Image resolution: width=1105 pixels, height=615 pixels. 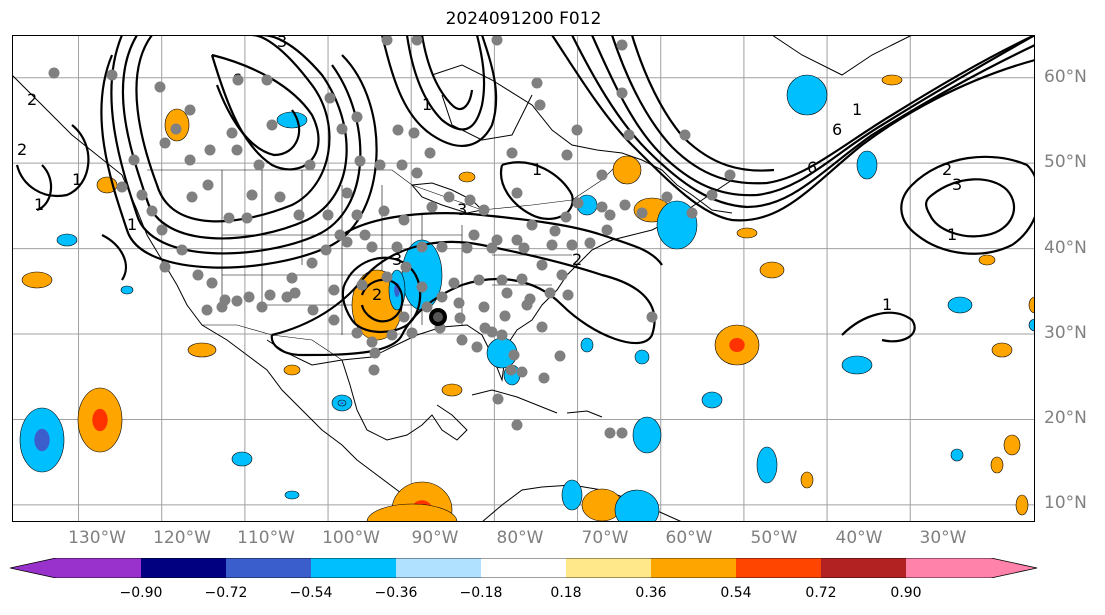 I want to click on mexico-coast, so click(x=404, y=400).